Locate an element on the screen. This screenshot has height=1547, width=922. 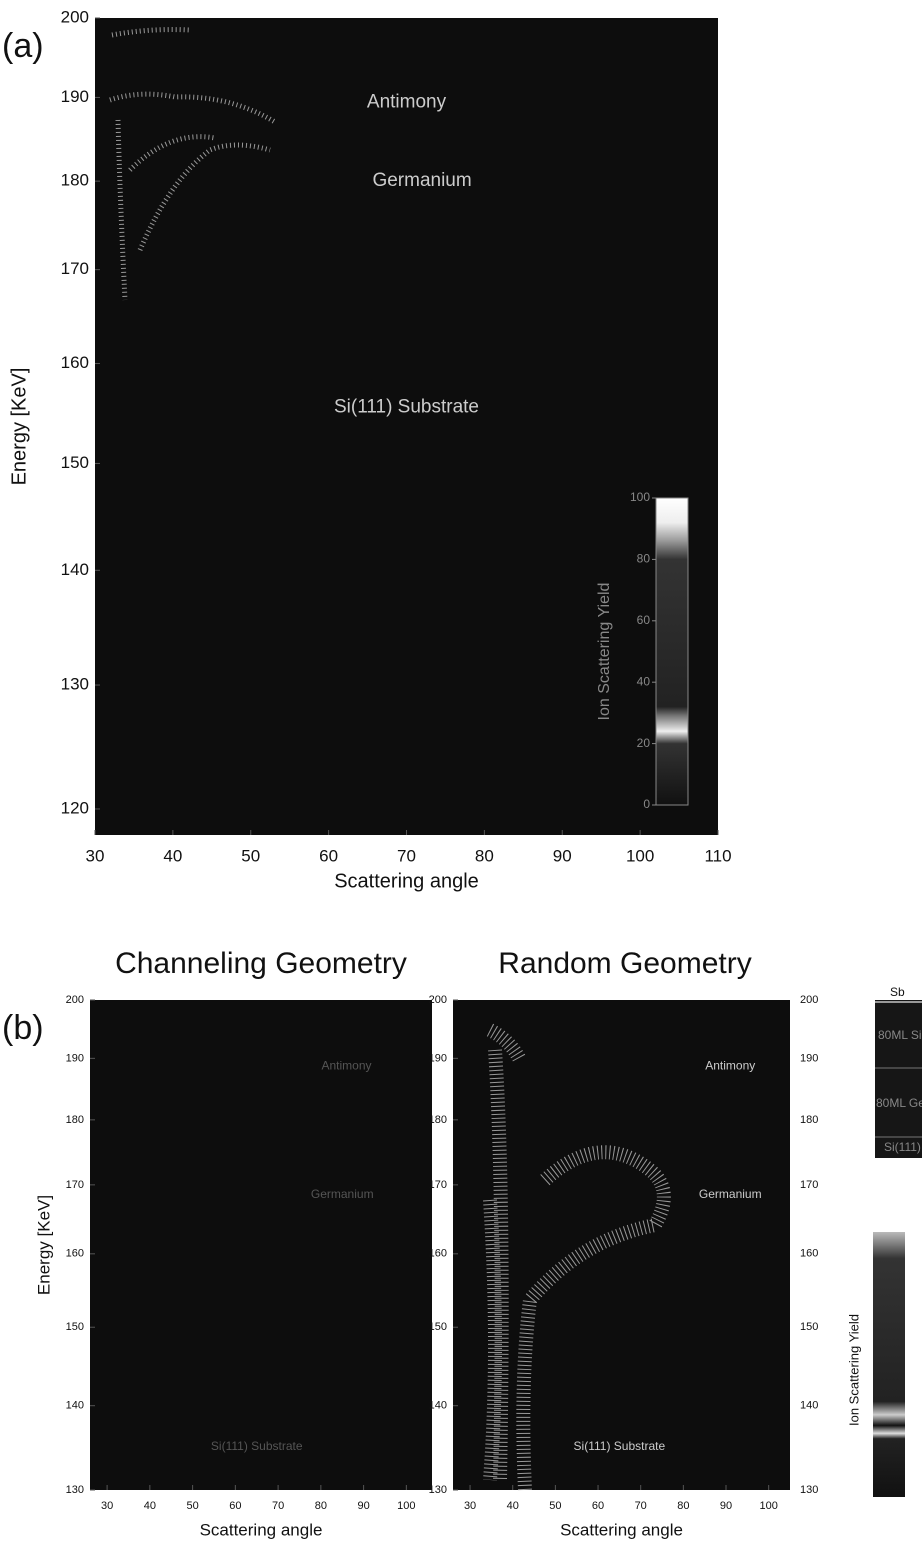
colorbar-tick-label: 20 is located at coordinates (644, 743).